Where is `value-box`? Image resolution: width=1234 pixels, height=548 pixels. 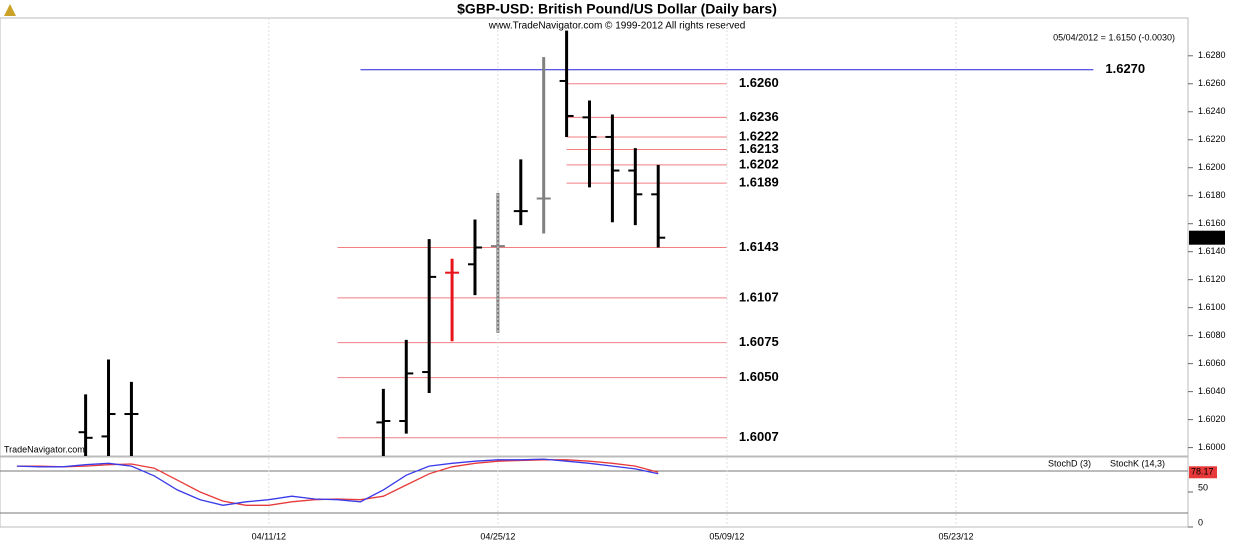
value-box is located at coordinates (1203, 472).